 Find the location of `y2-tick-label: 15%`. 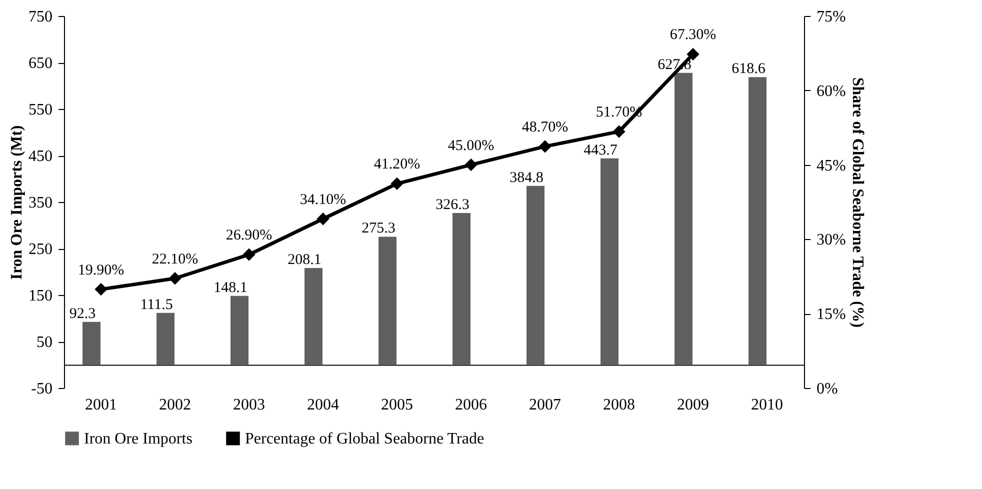

y2-tick-label: 15% is located at coordinates (831, 315).